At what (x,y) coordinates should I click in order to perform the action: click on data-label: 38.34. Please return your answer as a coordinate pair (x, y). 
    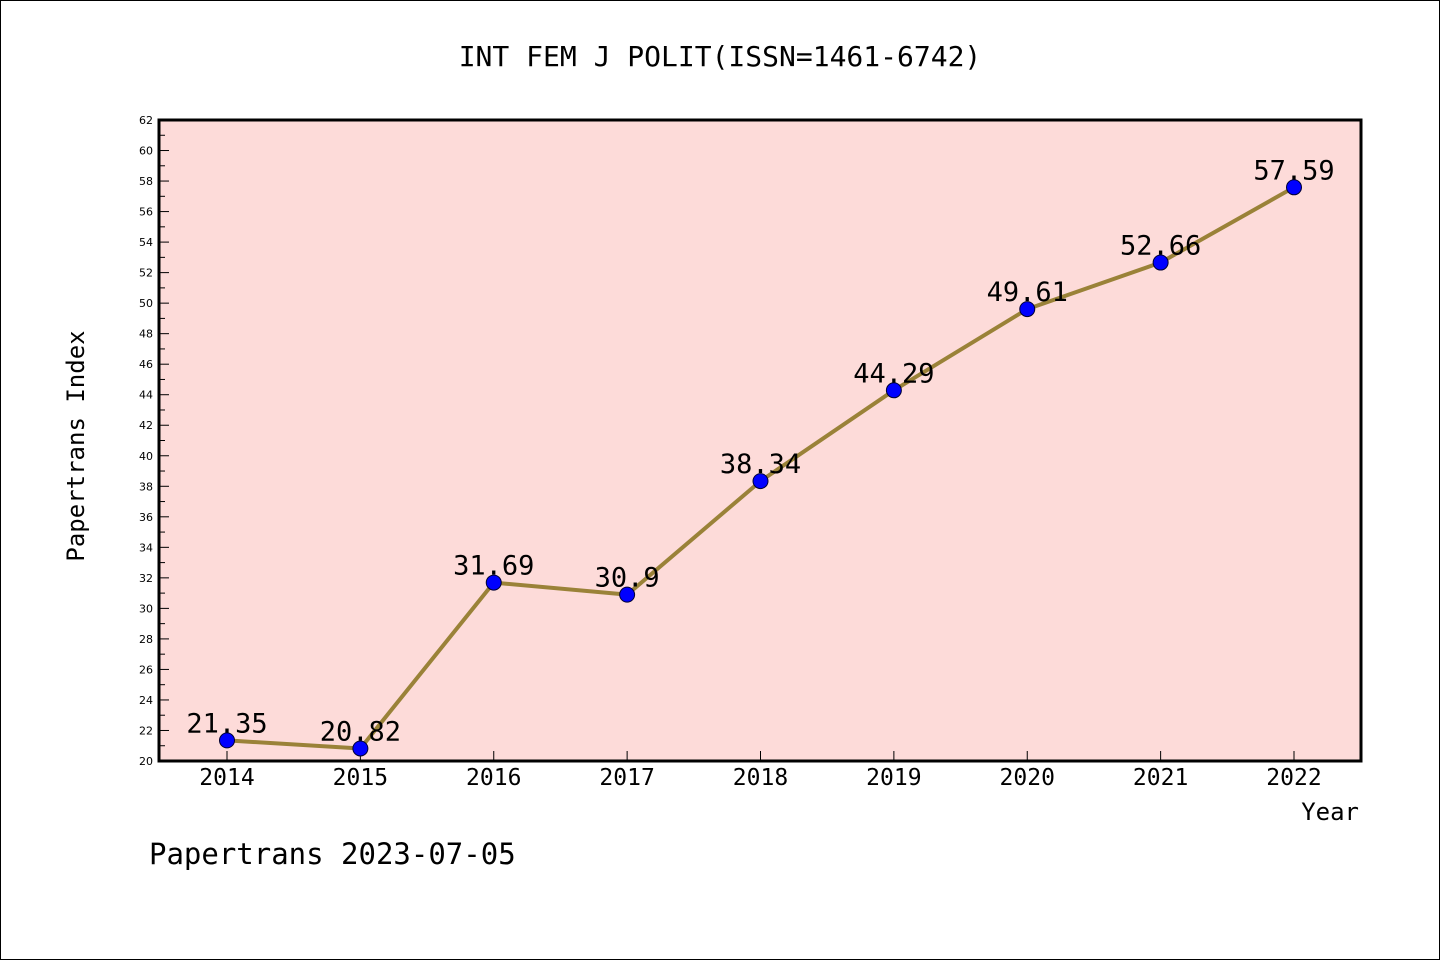
    Looking at the image, I should click on (760, 464).